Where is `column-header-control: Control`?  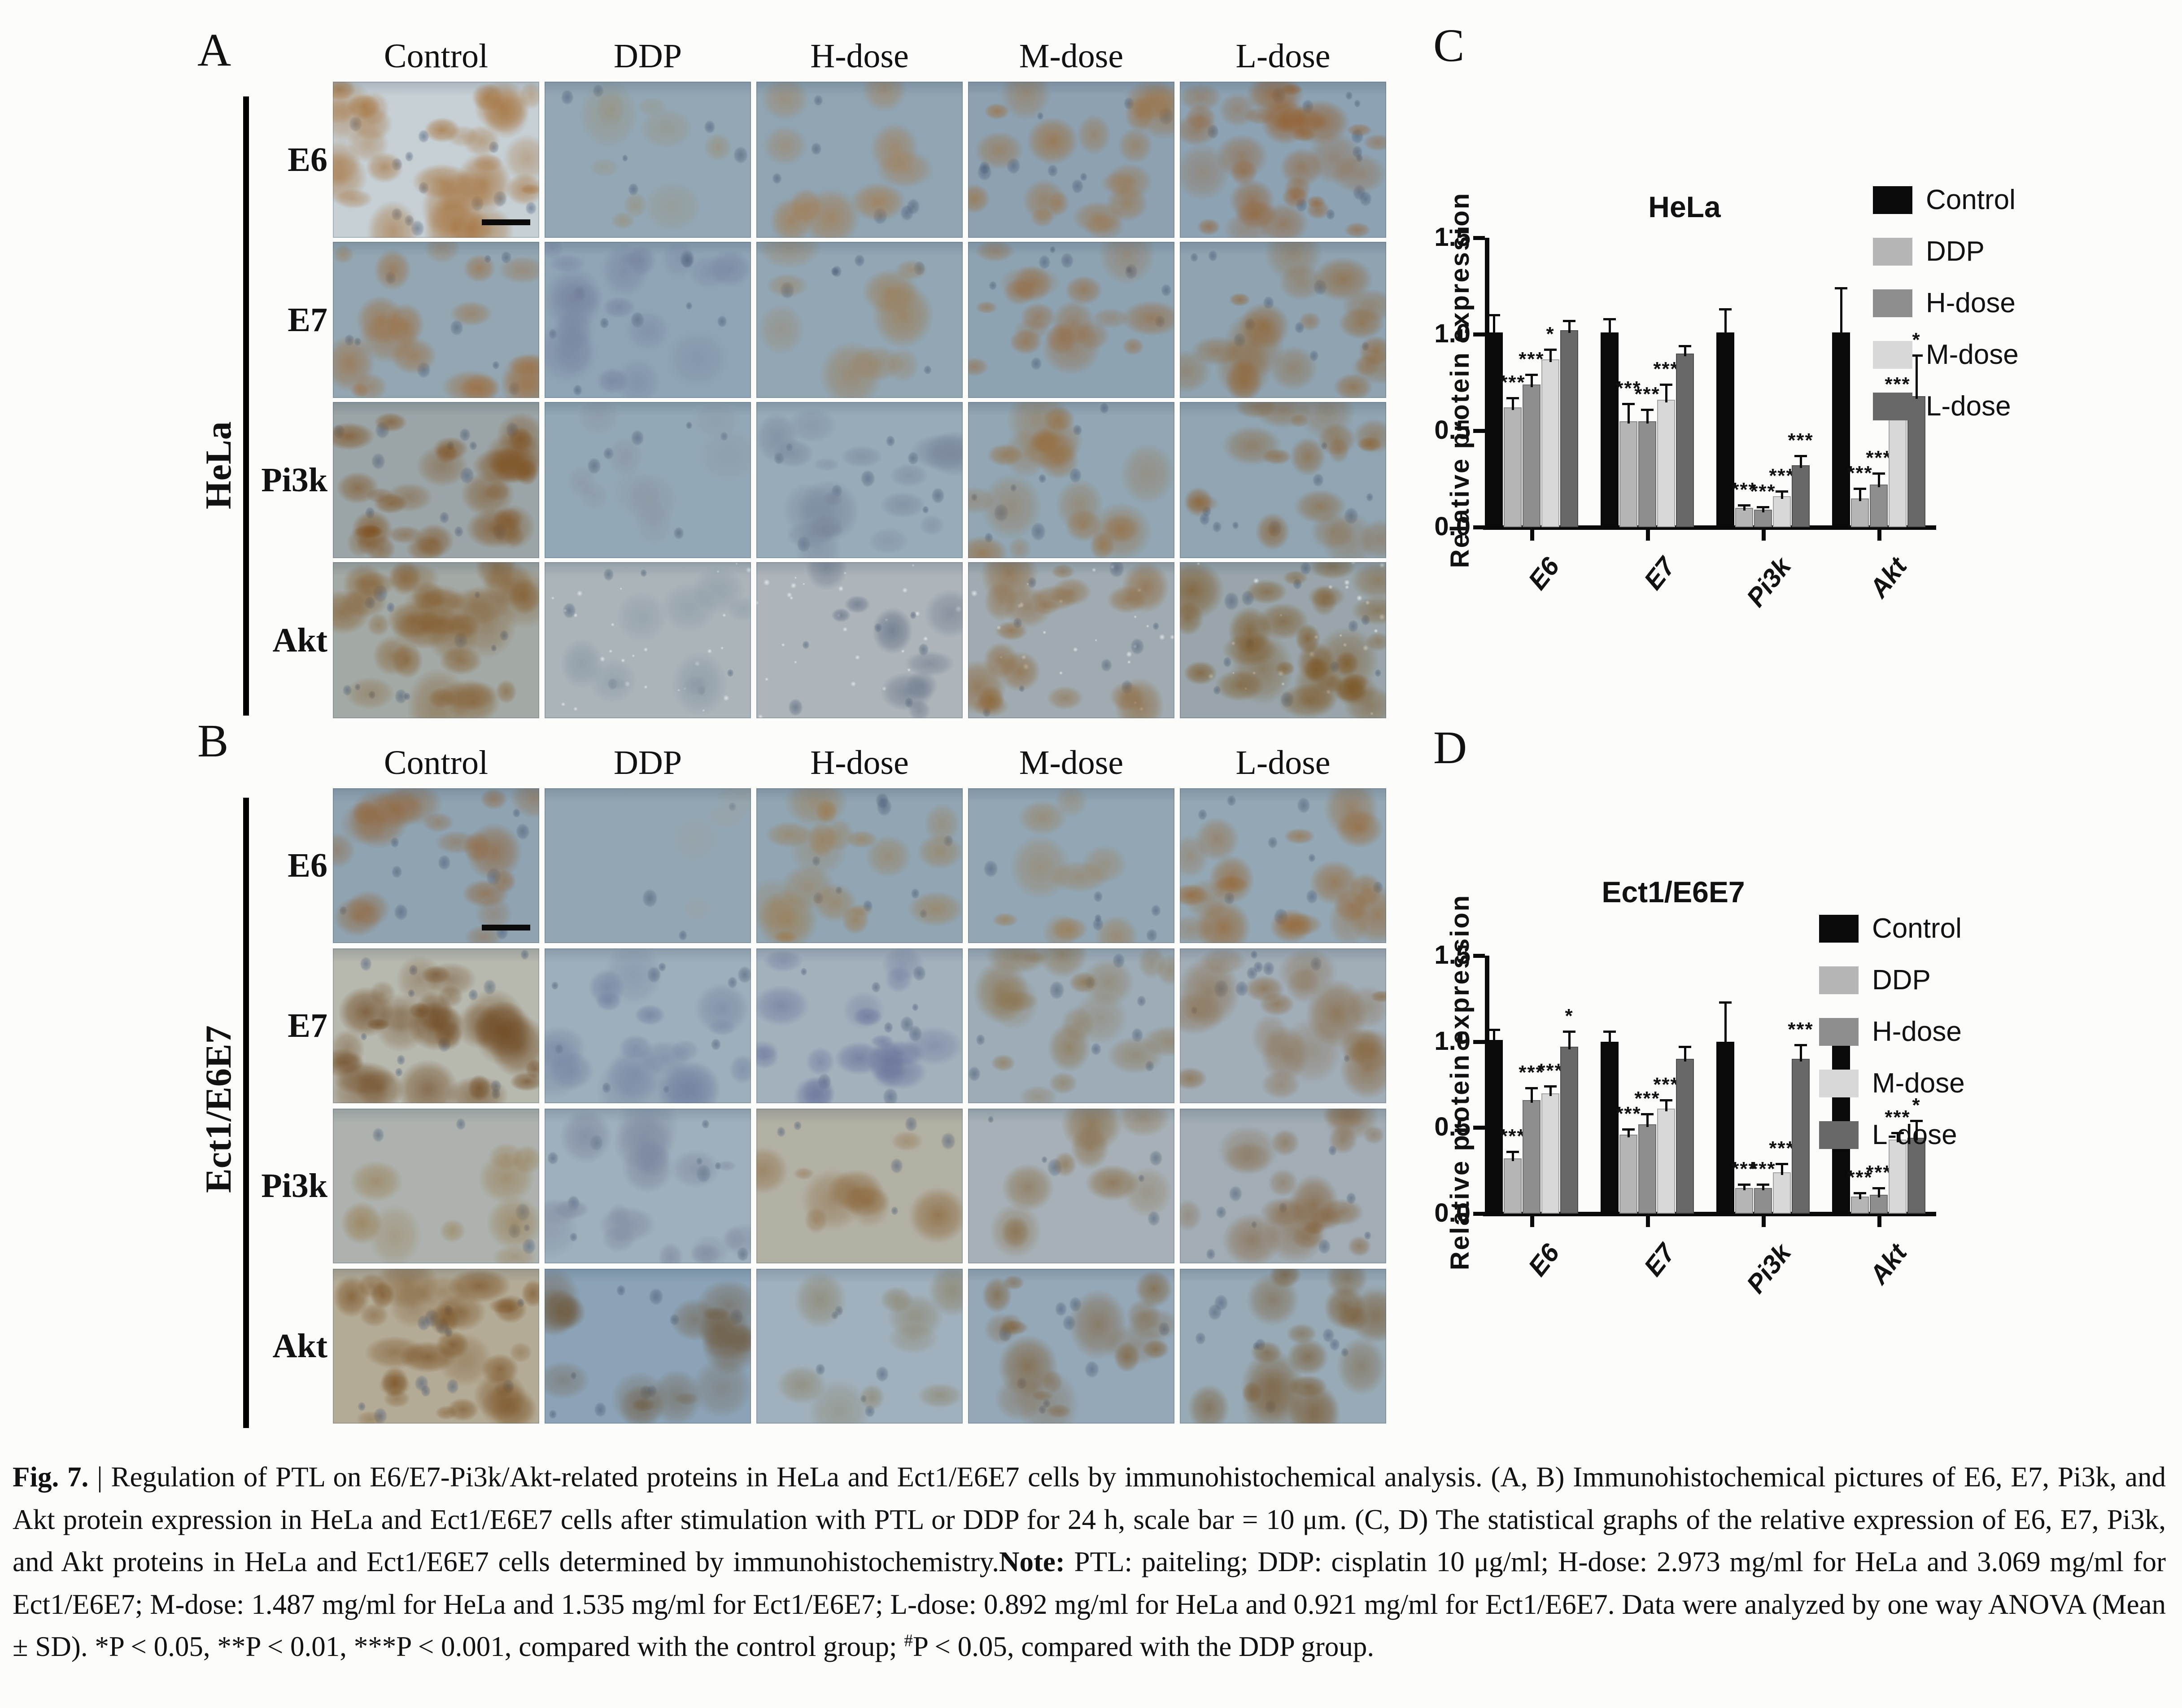
column-header-control: Control is located at coordinates (436, 56).